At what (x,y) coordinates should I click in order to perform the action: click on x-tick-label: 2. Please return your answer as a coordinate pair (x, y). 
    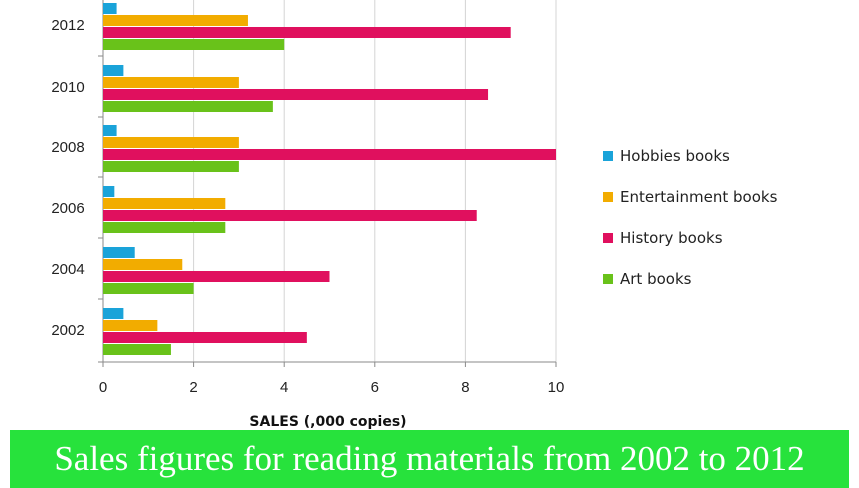
    Looking at the image, I should click on (193, 387).